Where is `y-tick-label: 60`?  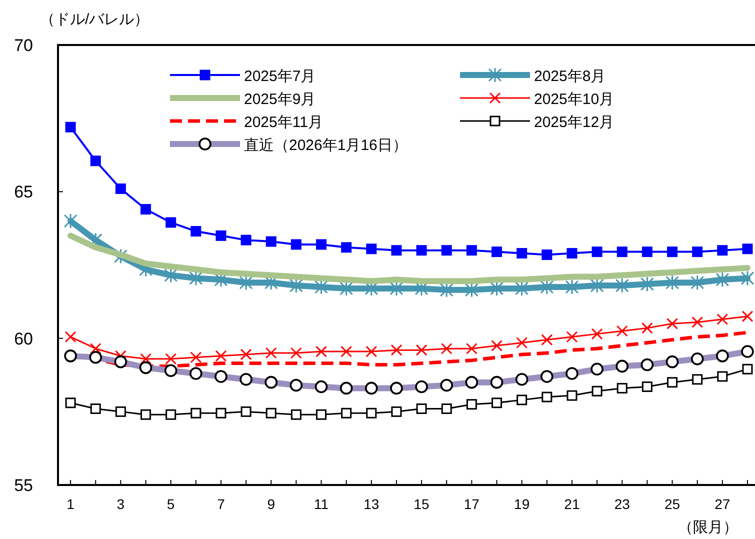
y-tick-label: 60 is located at coordinates (23, 338).